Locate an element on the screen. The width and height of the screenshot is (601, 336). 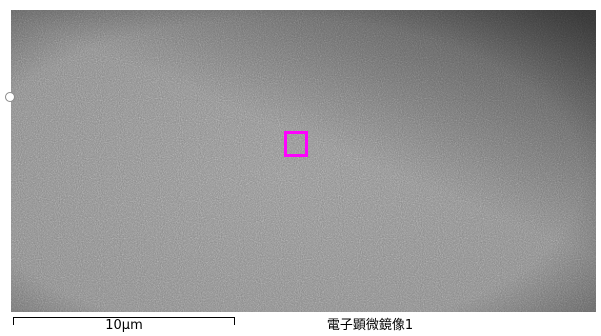
square-roi-icon is located at coordinates (296, 144).